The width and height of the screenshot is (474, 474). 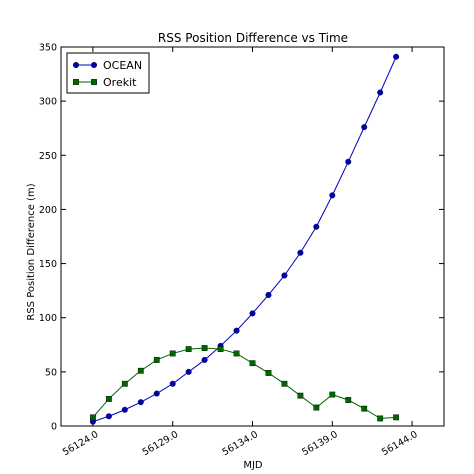 I want to click on y-tick-label: 50, so click(x=51, y=372).